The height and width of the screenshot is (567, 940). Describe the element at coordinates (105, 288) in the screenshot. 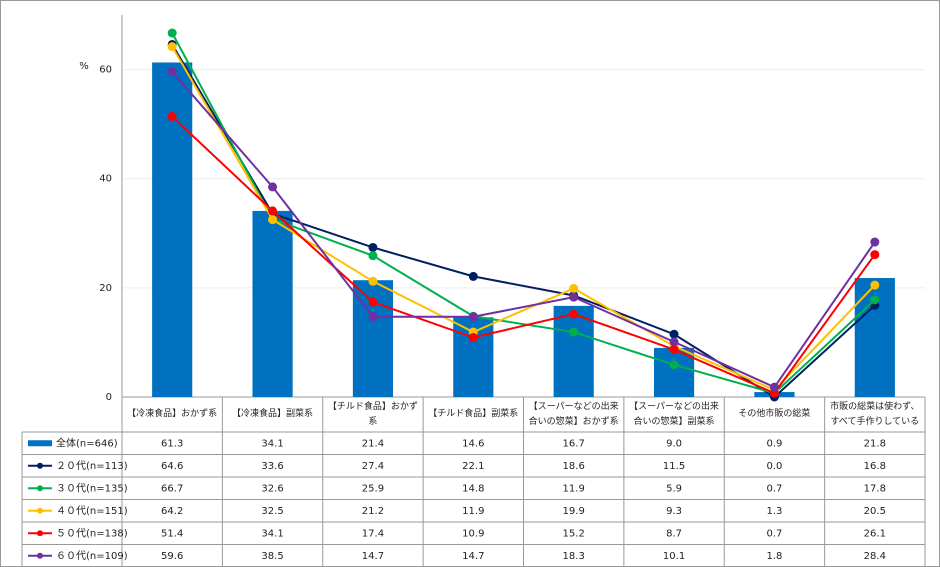

I see `y-tick-label: 20` at that location.